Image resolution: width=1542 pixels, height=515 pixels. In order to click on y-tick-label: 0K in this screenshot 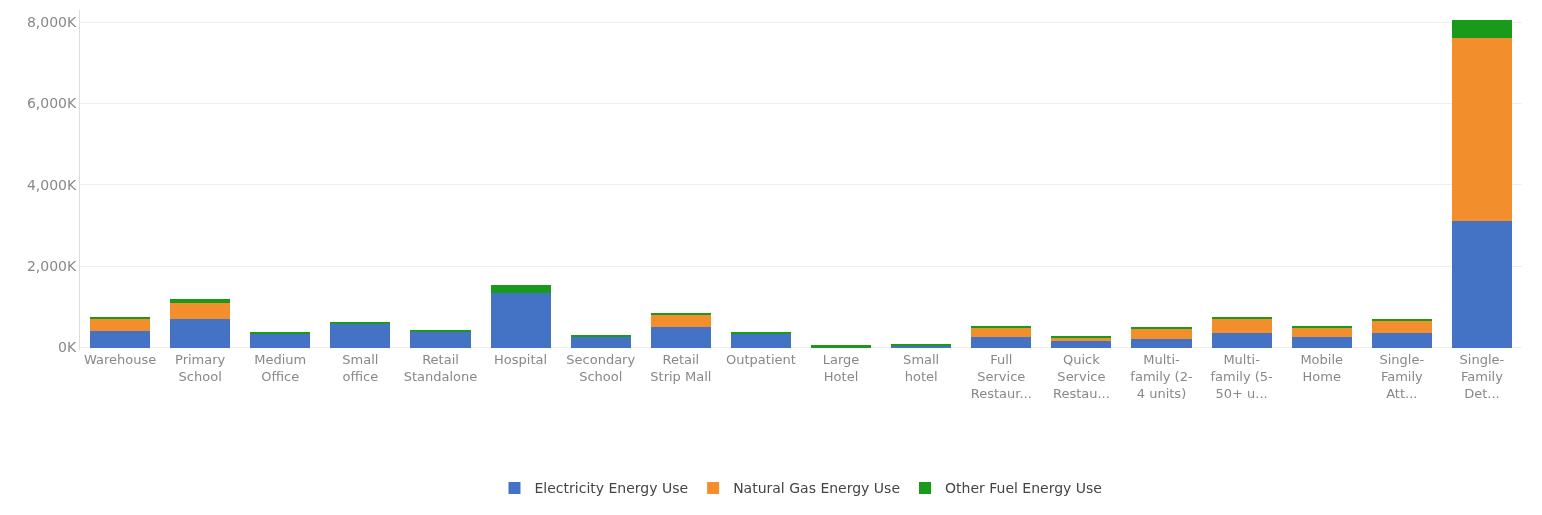, I will do `click(68, 347)`.